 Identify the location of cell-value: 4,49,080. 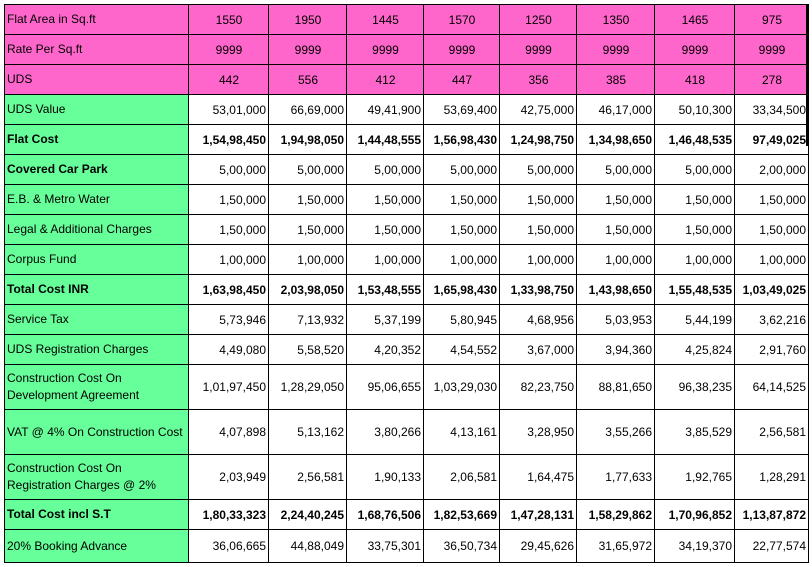
(228, 349).